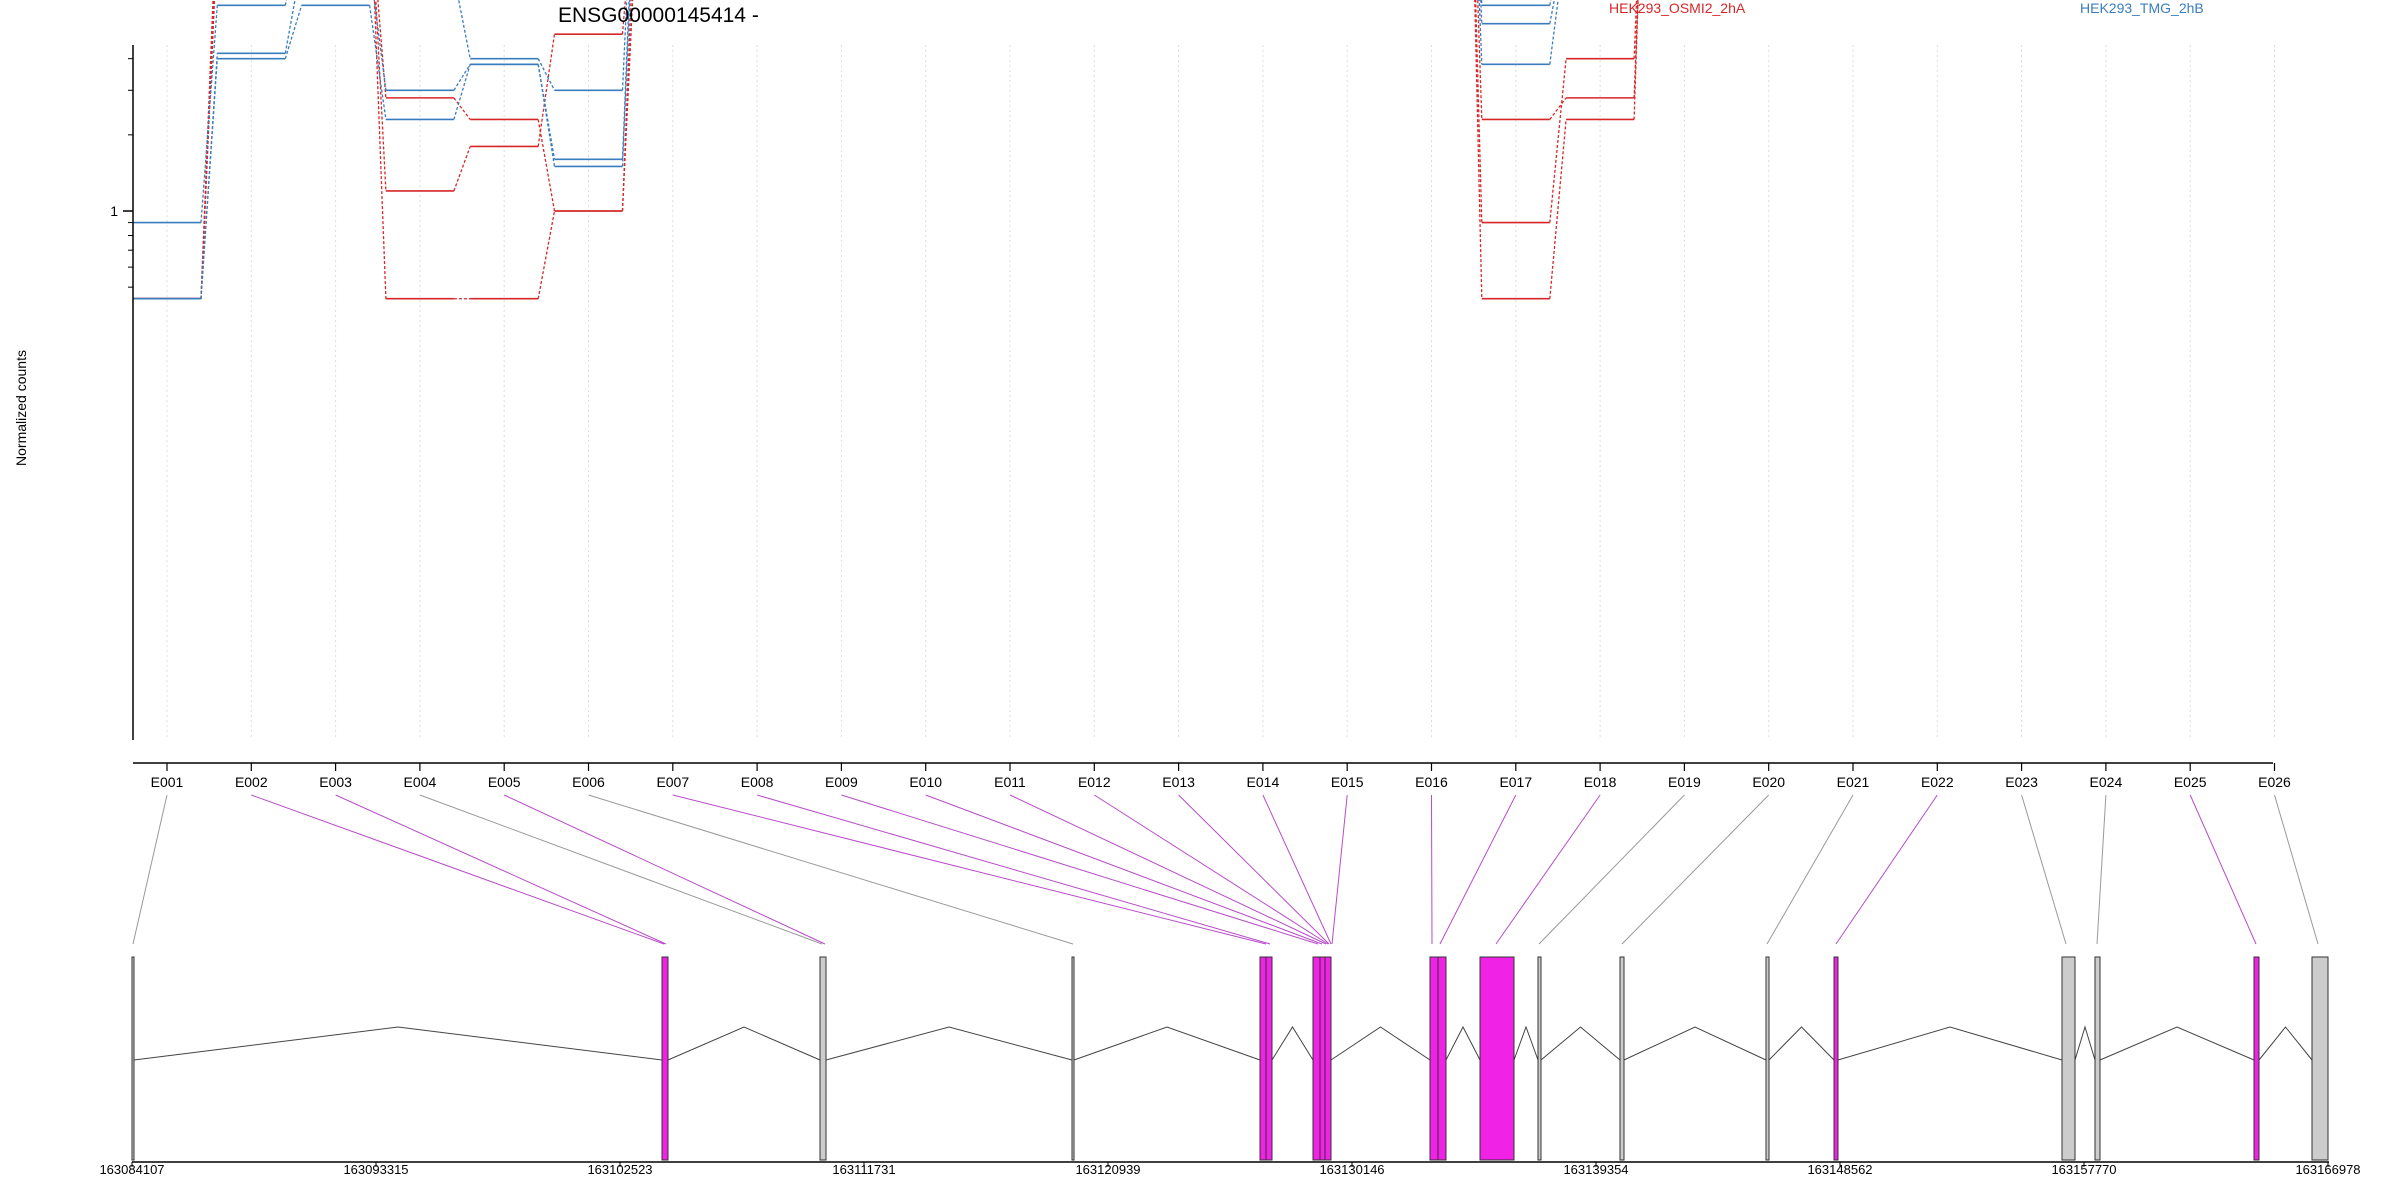 This screenshot has width=2400, height=1200. I want to click on connector-e016, so click(1432, 869).